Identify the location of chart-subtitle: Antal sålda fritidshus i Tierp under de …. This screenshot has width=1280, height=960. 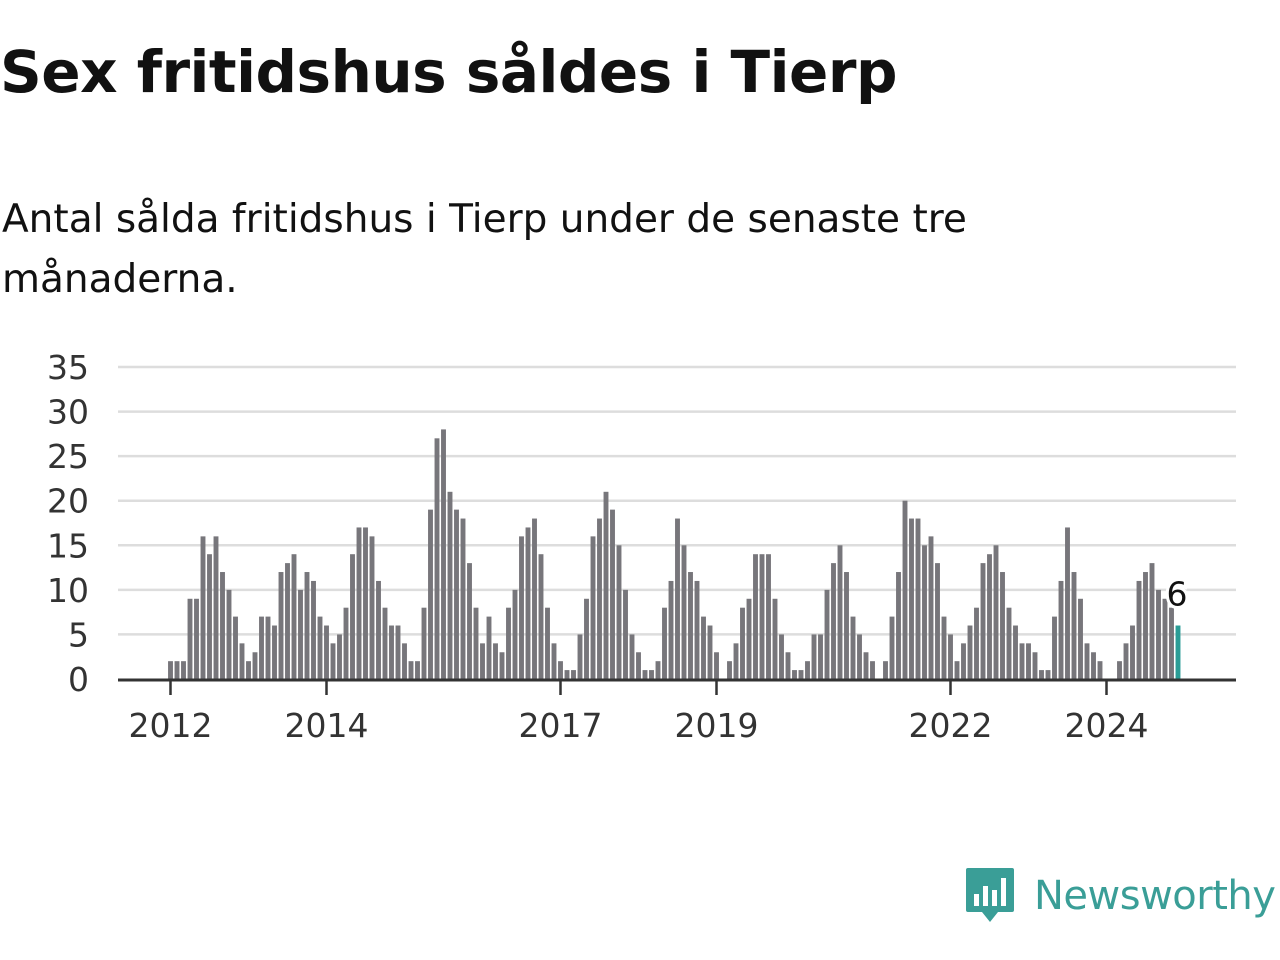
(484, 249).